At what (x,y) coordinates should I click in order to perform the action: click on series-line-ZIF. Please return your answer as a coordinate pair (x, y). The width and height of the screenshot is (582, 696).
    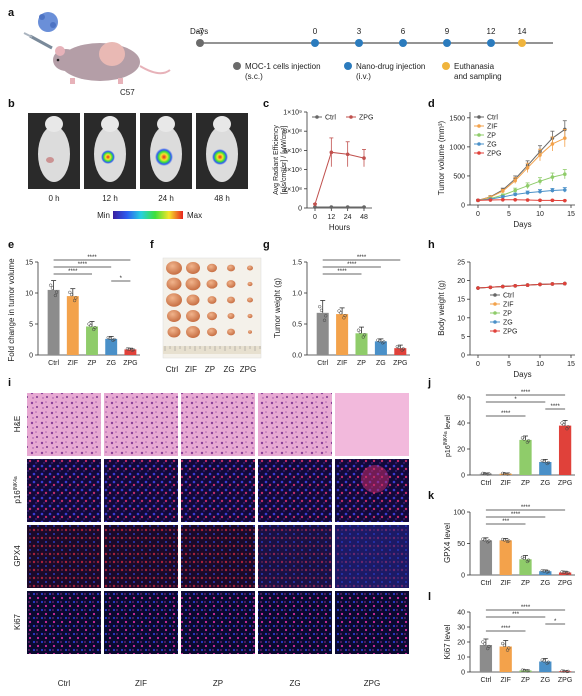
    Looking at the image, I should click on (521, 169).